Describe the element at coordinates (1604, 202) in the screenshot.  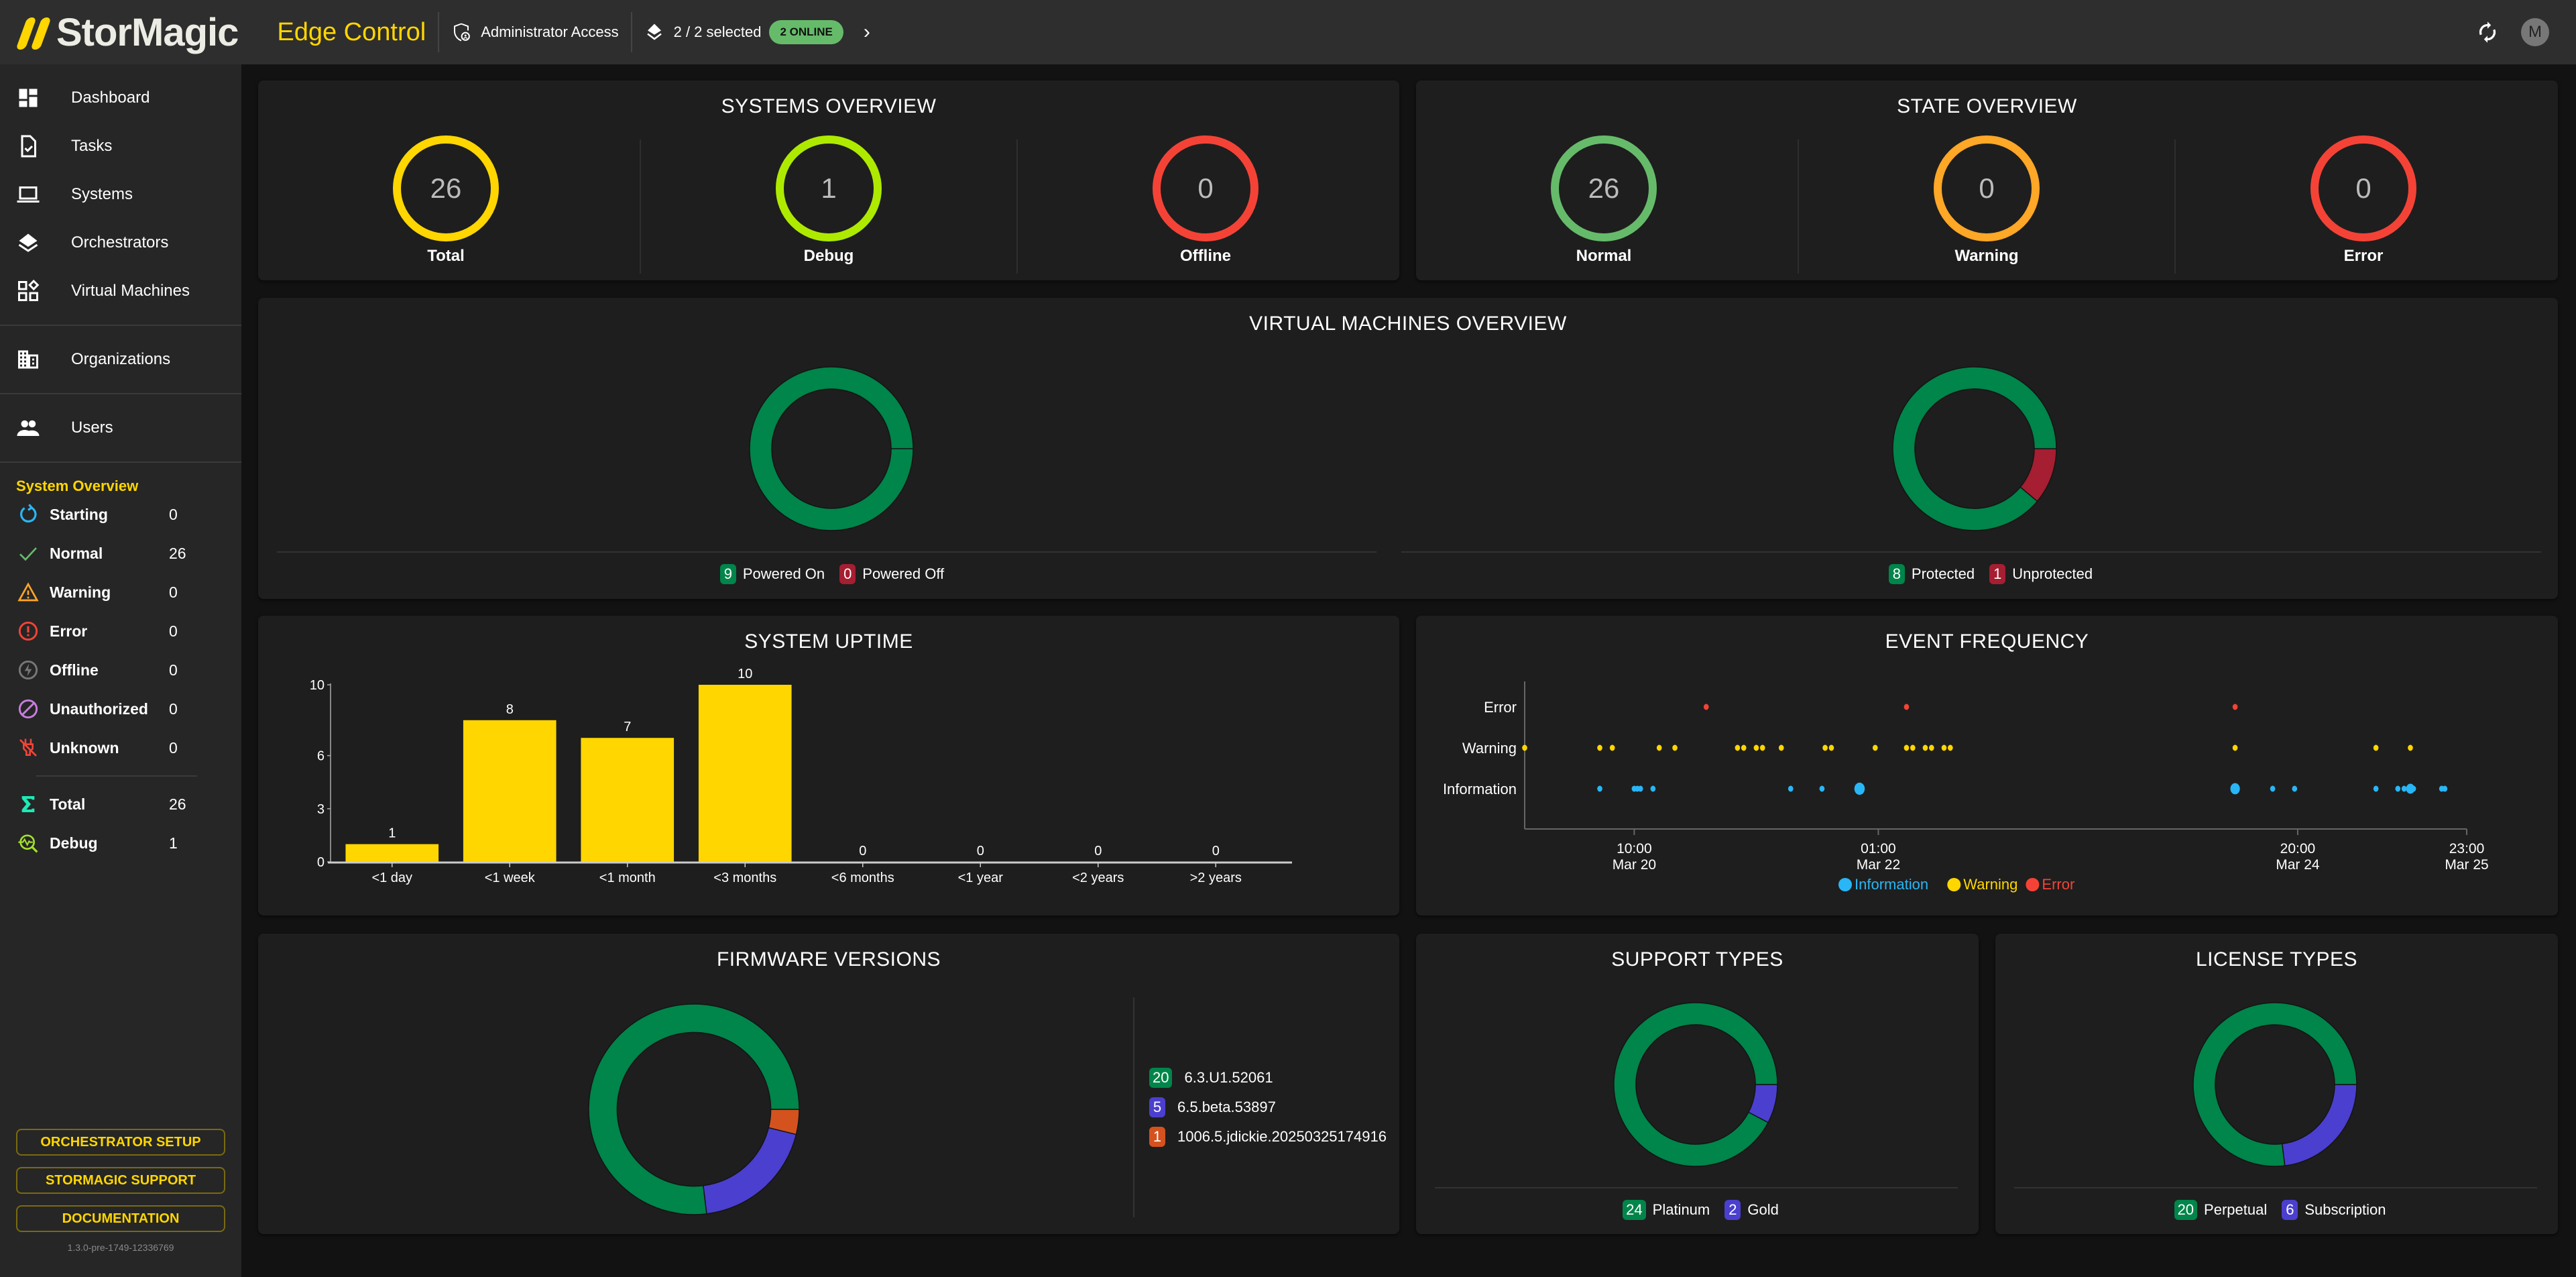
I see `state-normal-stat: 26 Normal` at that location.